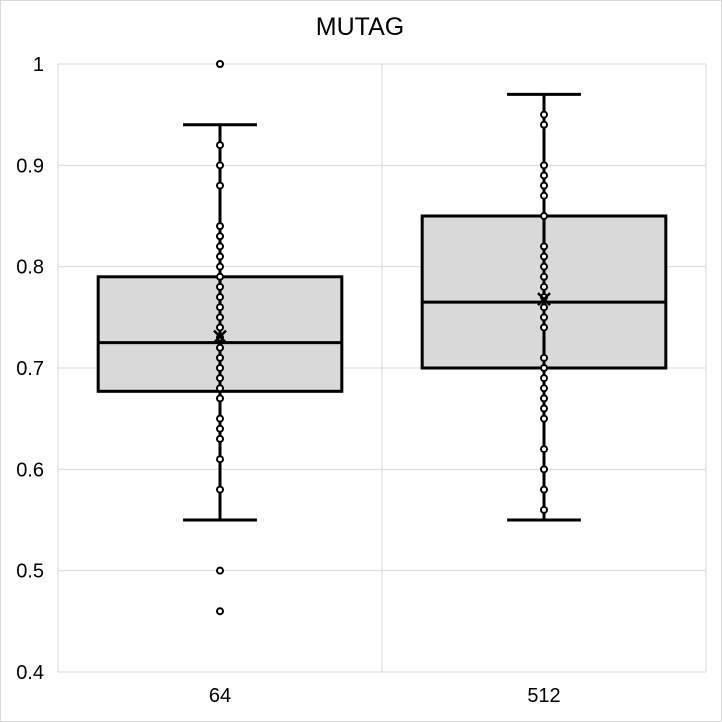 This screenshot has width=722, height=722. What do you see at coordinates (30, 673) in the screenshot?
I see `y-tick-label: 0.4` at bounding box center [30, 673].